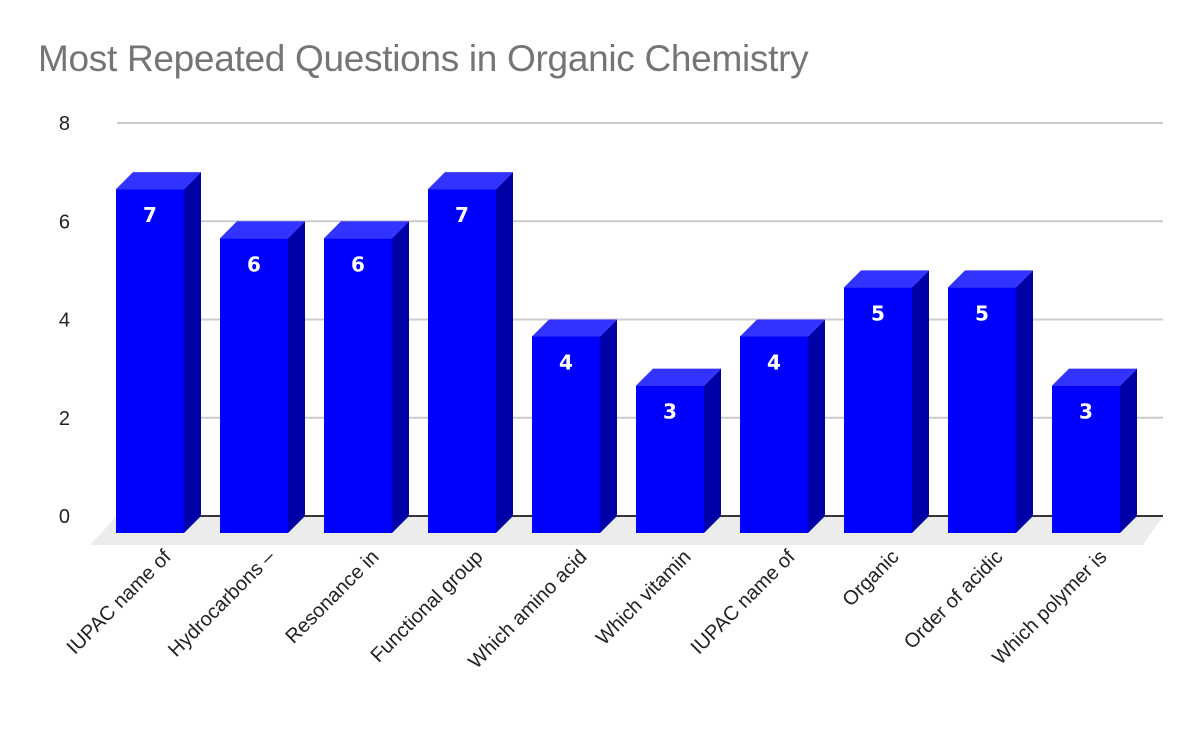  I want to click on x-category-label: Hydrocarbons –, so click(222, 603).